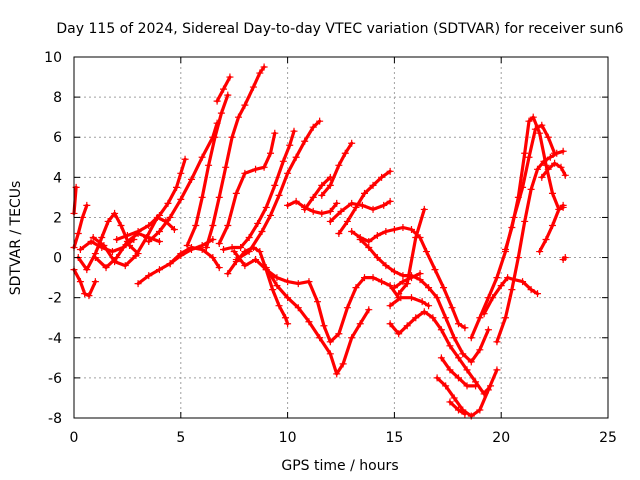 The image size is (640, 480). What do you see at coordinates (288, 438) in the screenshot?
I see `x-tick-label: 10` at bounding box center [288, 438].